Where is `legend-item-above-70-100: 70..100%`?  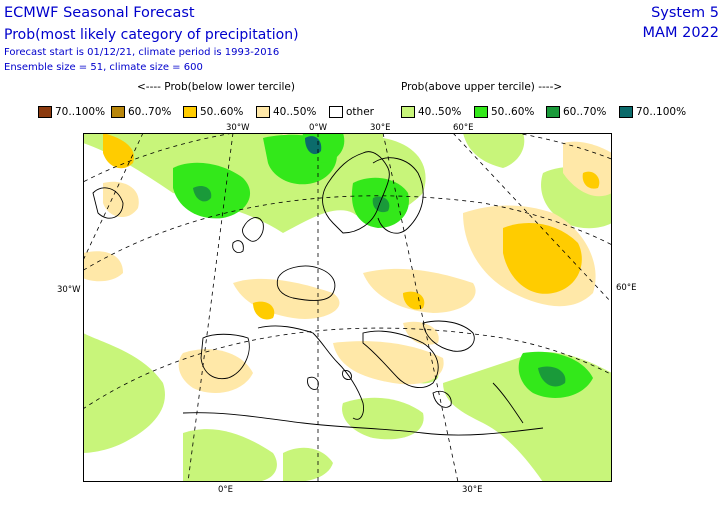
legend-item-above-70-100: 70..100% is located at coordinates (652, 112).